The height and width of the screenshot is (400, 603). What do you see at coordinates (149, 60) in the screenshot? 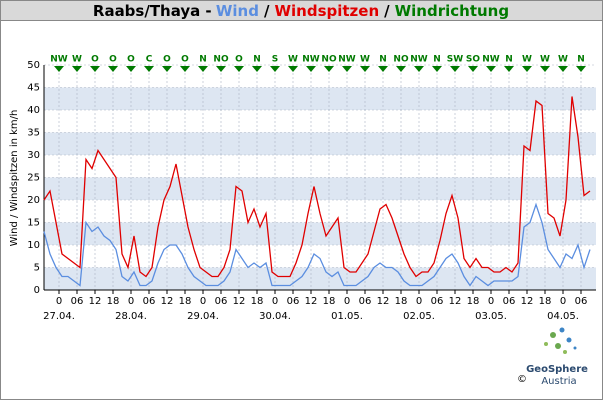
I see `wind-direction: C` at bounding box center [149, 60].